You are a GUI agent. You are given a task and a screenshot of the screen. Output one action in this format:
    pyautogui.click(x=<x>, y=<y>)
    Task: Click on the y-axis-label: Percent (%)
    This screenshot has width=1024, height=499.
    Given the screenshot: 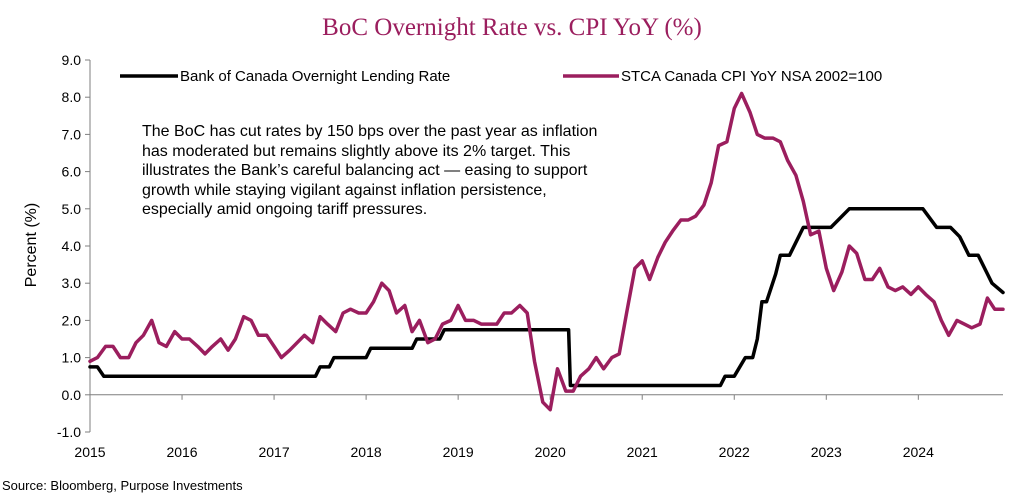 What is the action you would take?
    pyautogui.click(x=31, y=245)
    